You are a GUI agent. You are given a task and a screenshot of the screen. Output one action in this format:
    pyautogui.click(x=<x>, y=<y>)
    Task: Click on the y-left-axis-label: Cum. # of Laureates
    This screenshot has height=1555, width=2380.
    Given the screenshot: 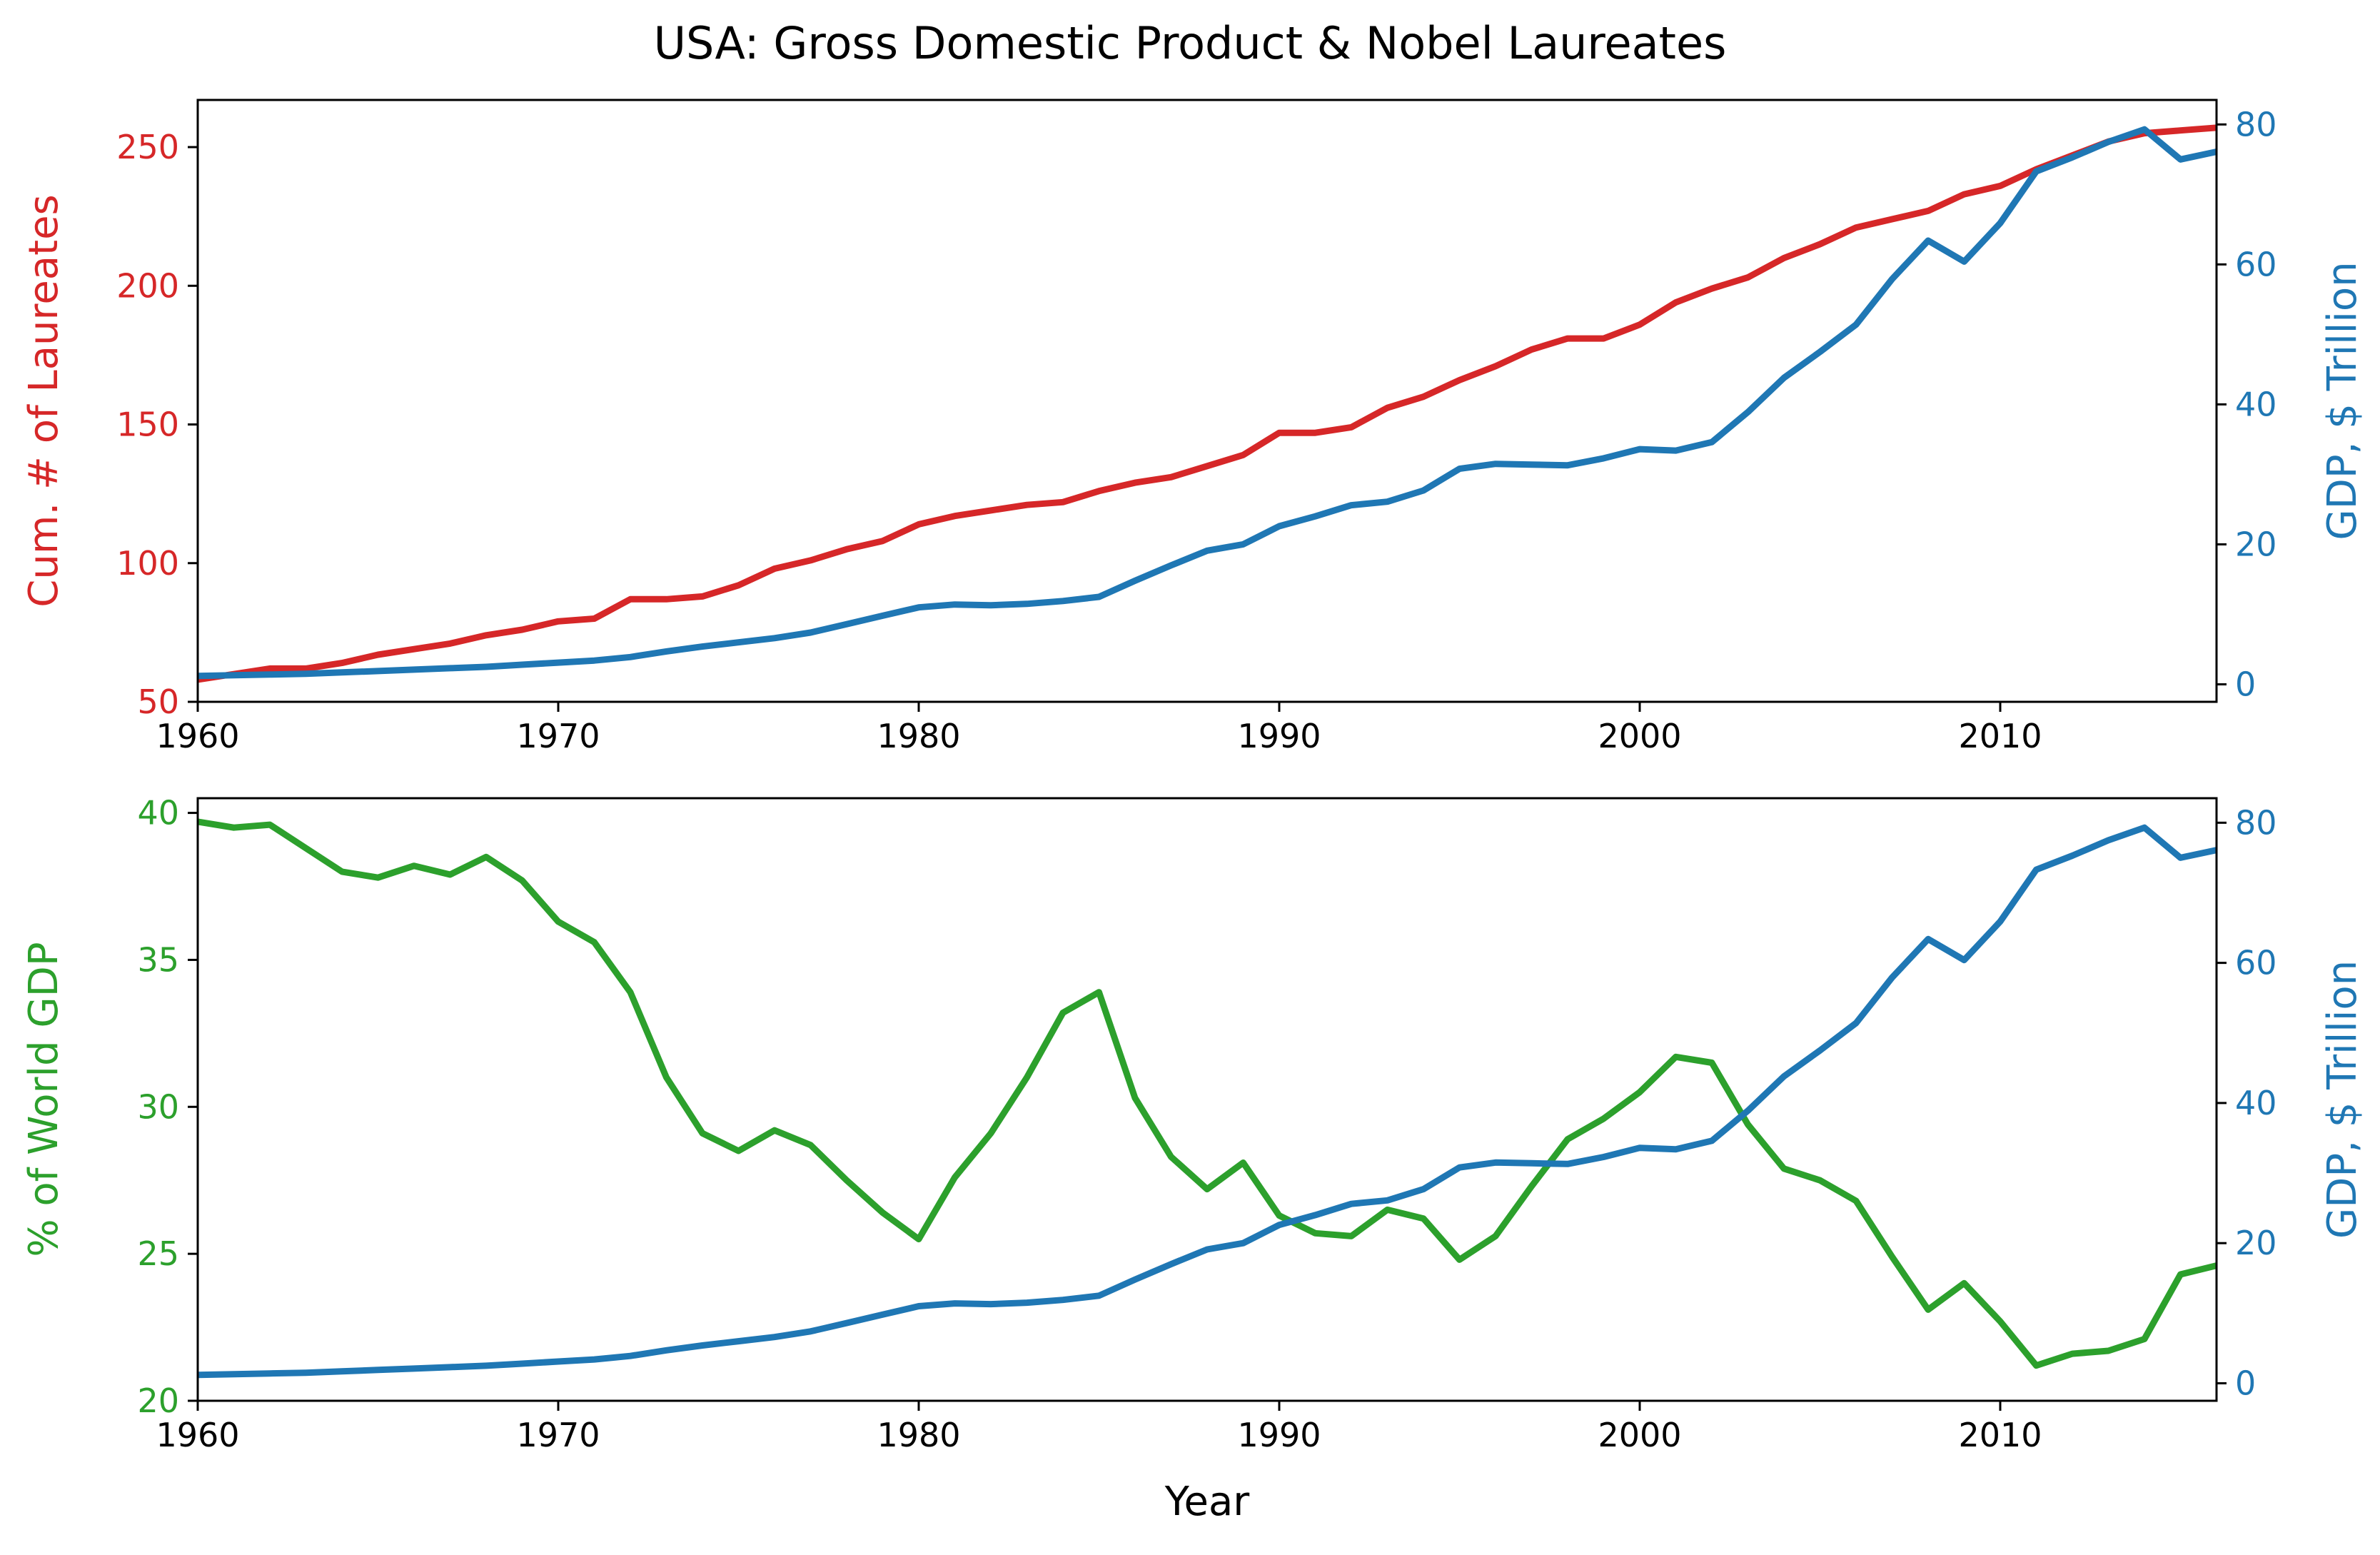 What is the action you would take?
    pyautogui.click(x=44, y=400)
    